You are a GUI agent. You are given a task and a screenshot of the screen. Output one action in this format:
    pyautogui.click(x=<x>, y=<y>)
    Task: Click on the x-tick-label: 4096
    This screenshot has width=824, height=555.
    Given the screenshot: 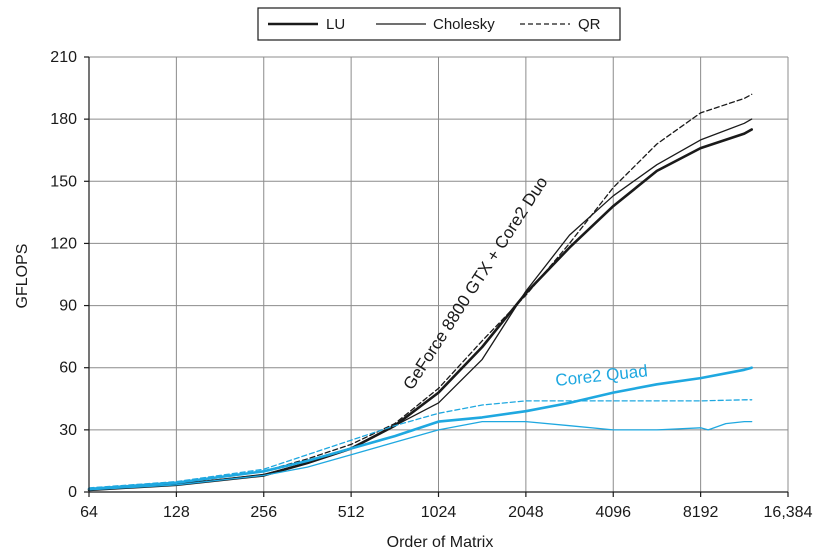 What is the action you would take?
    pyautogui.click(x=613, y=512)
    